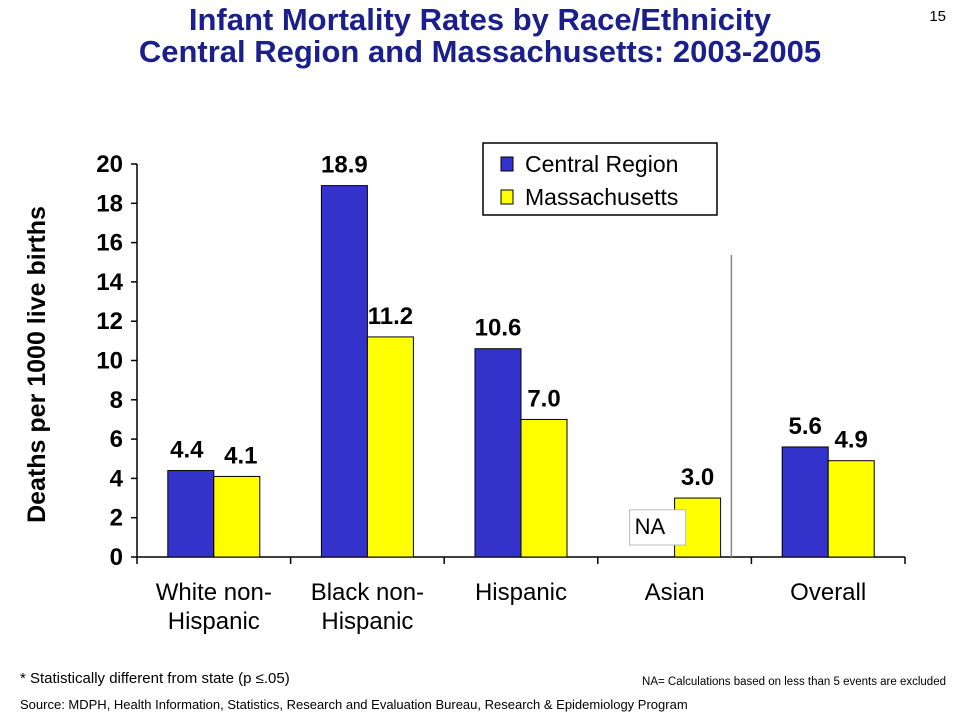  What do you see at coordinates (851, 440) in the screenshot?
I see `bar-value-label: 4.9` at bounding box center [851, 440].